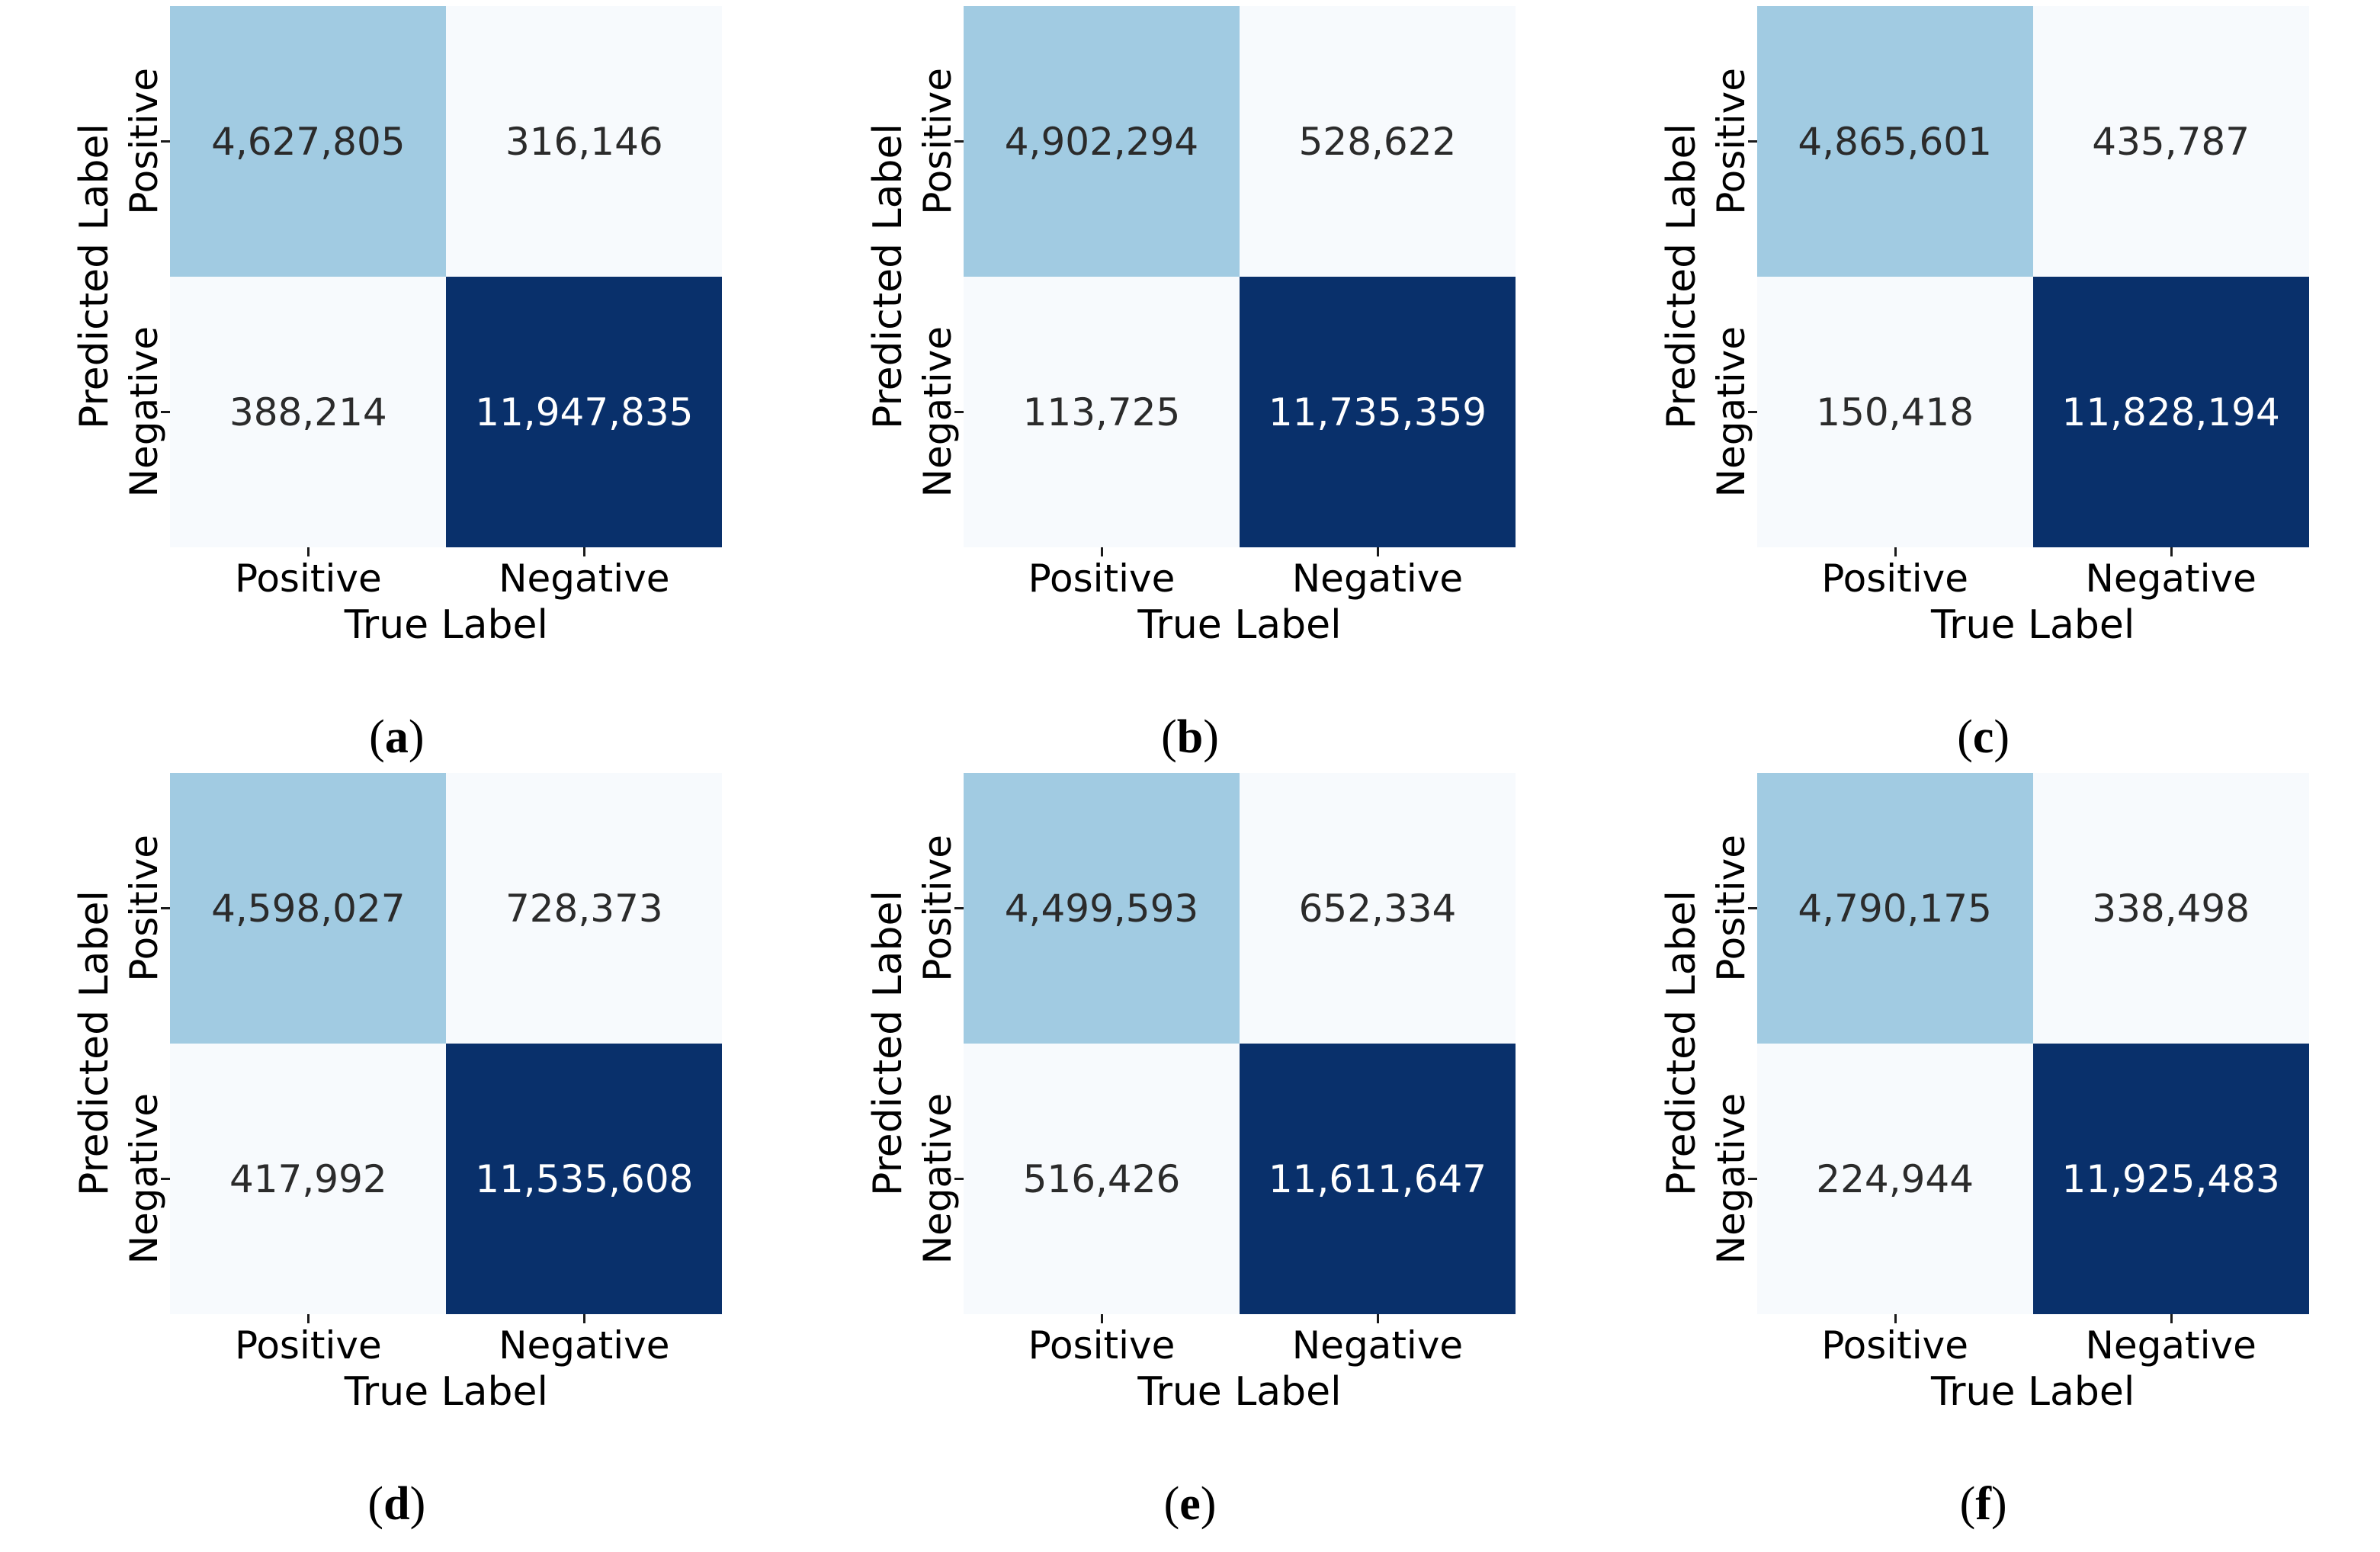 This screenshot has height=1552, width=2380. I want to click on cell-pred-positive-true-positive: 4,598,027, so click(308, 908).